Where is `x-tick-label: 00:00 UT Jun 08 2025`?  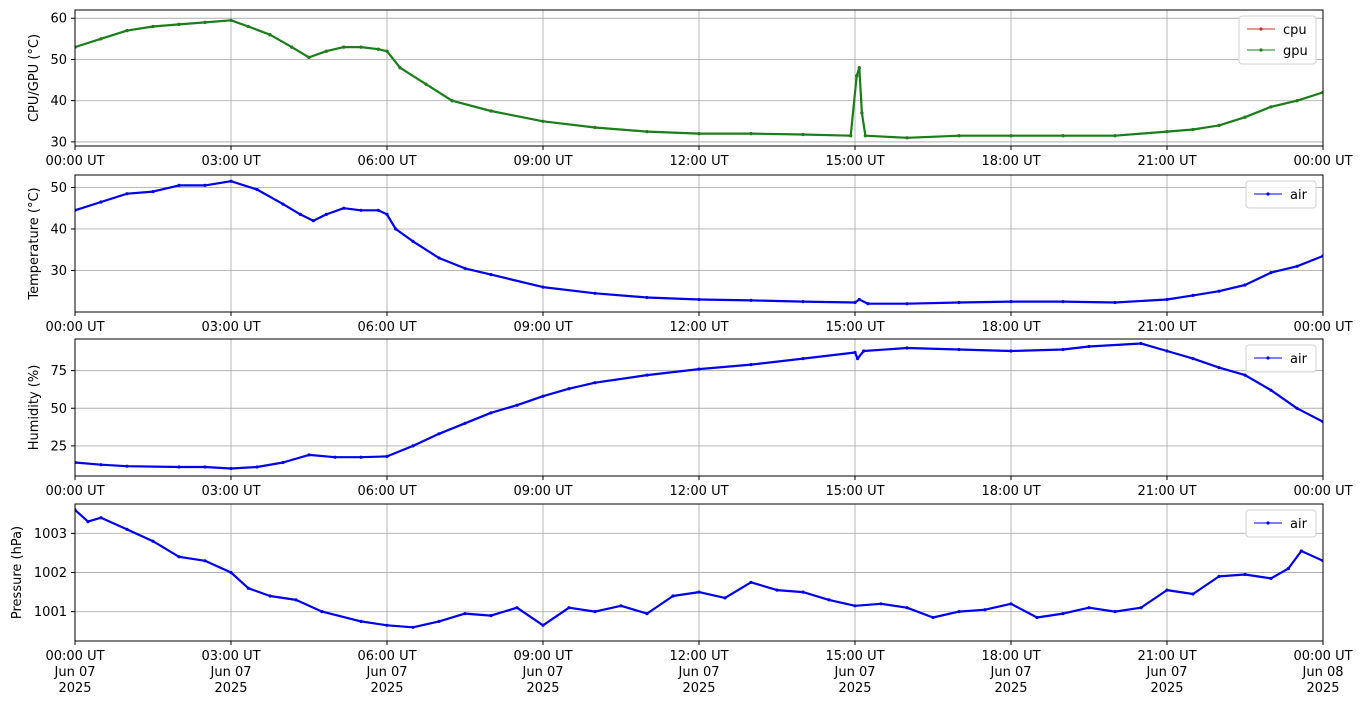 x-tick-label: 00:00 UT Jun 08 2025 is located at coordinates (1322, 672).